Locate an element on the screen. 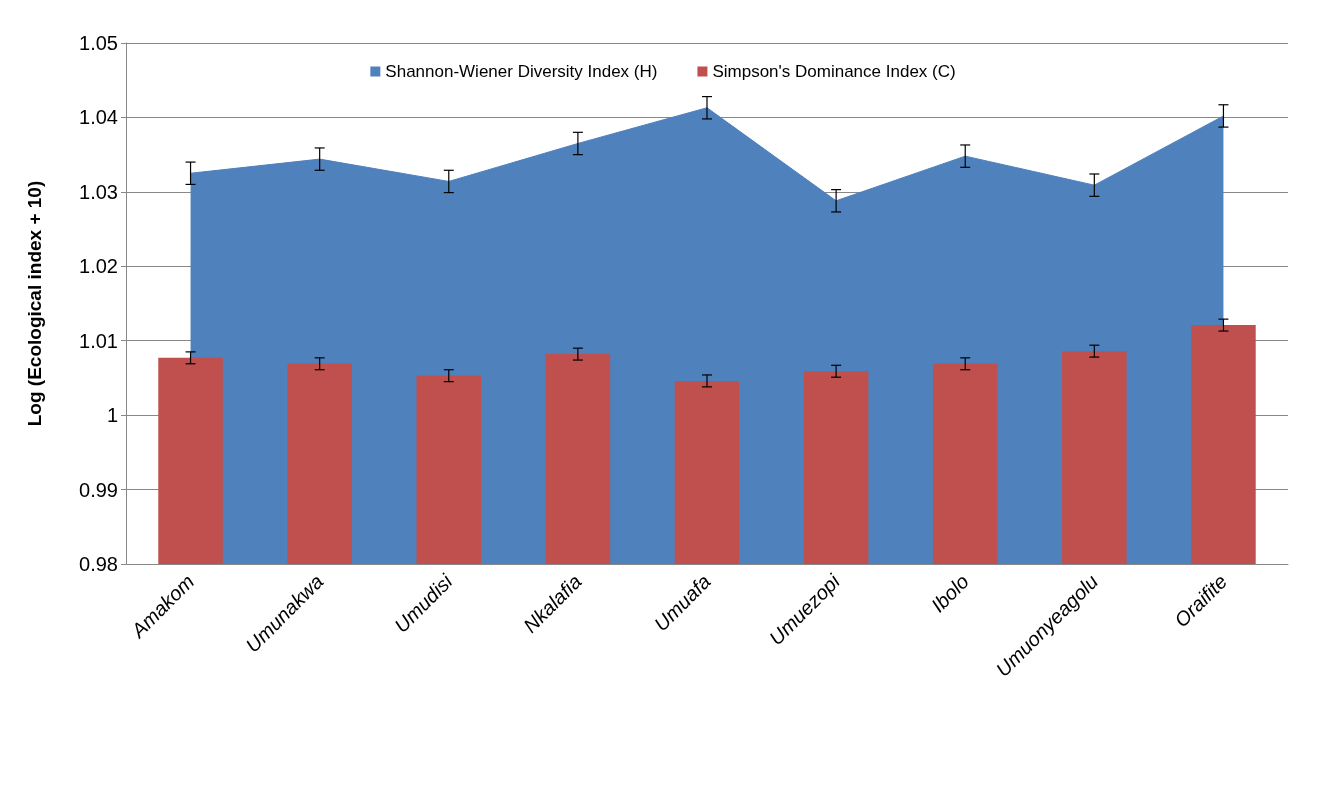 The image size is (1332, 796). y-tick-label: 1.05 is located at coordinates (98, 43).